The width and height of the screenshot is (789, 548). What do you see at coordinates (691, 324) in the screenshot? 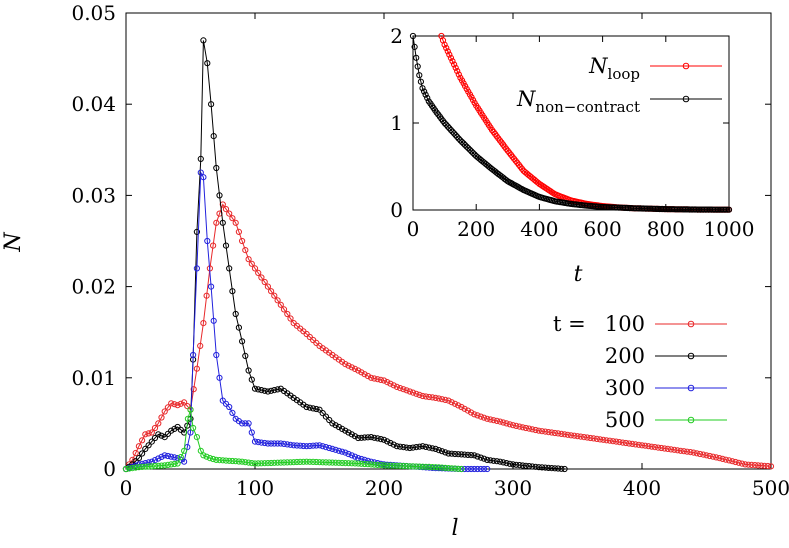
I see `legend-swatch-marker` at bounding box center [691, 324].